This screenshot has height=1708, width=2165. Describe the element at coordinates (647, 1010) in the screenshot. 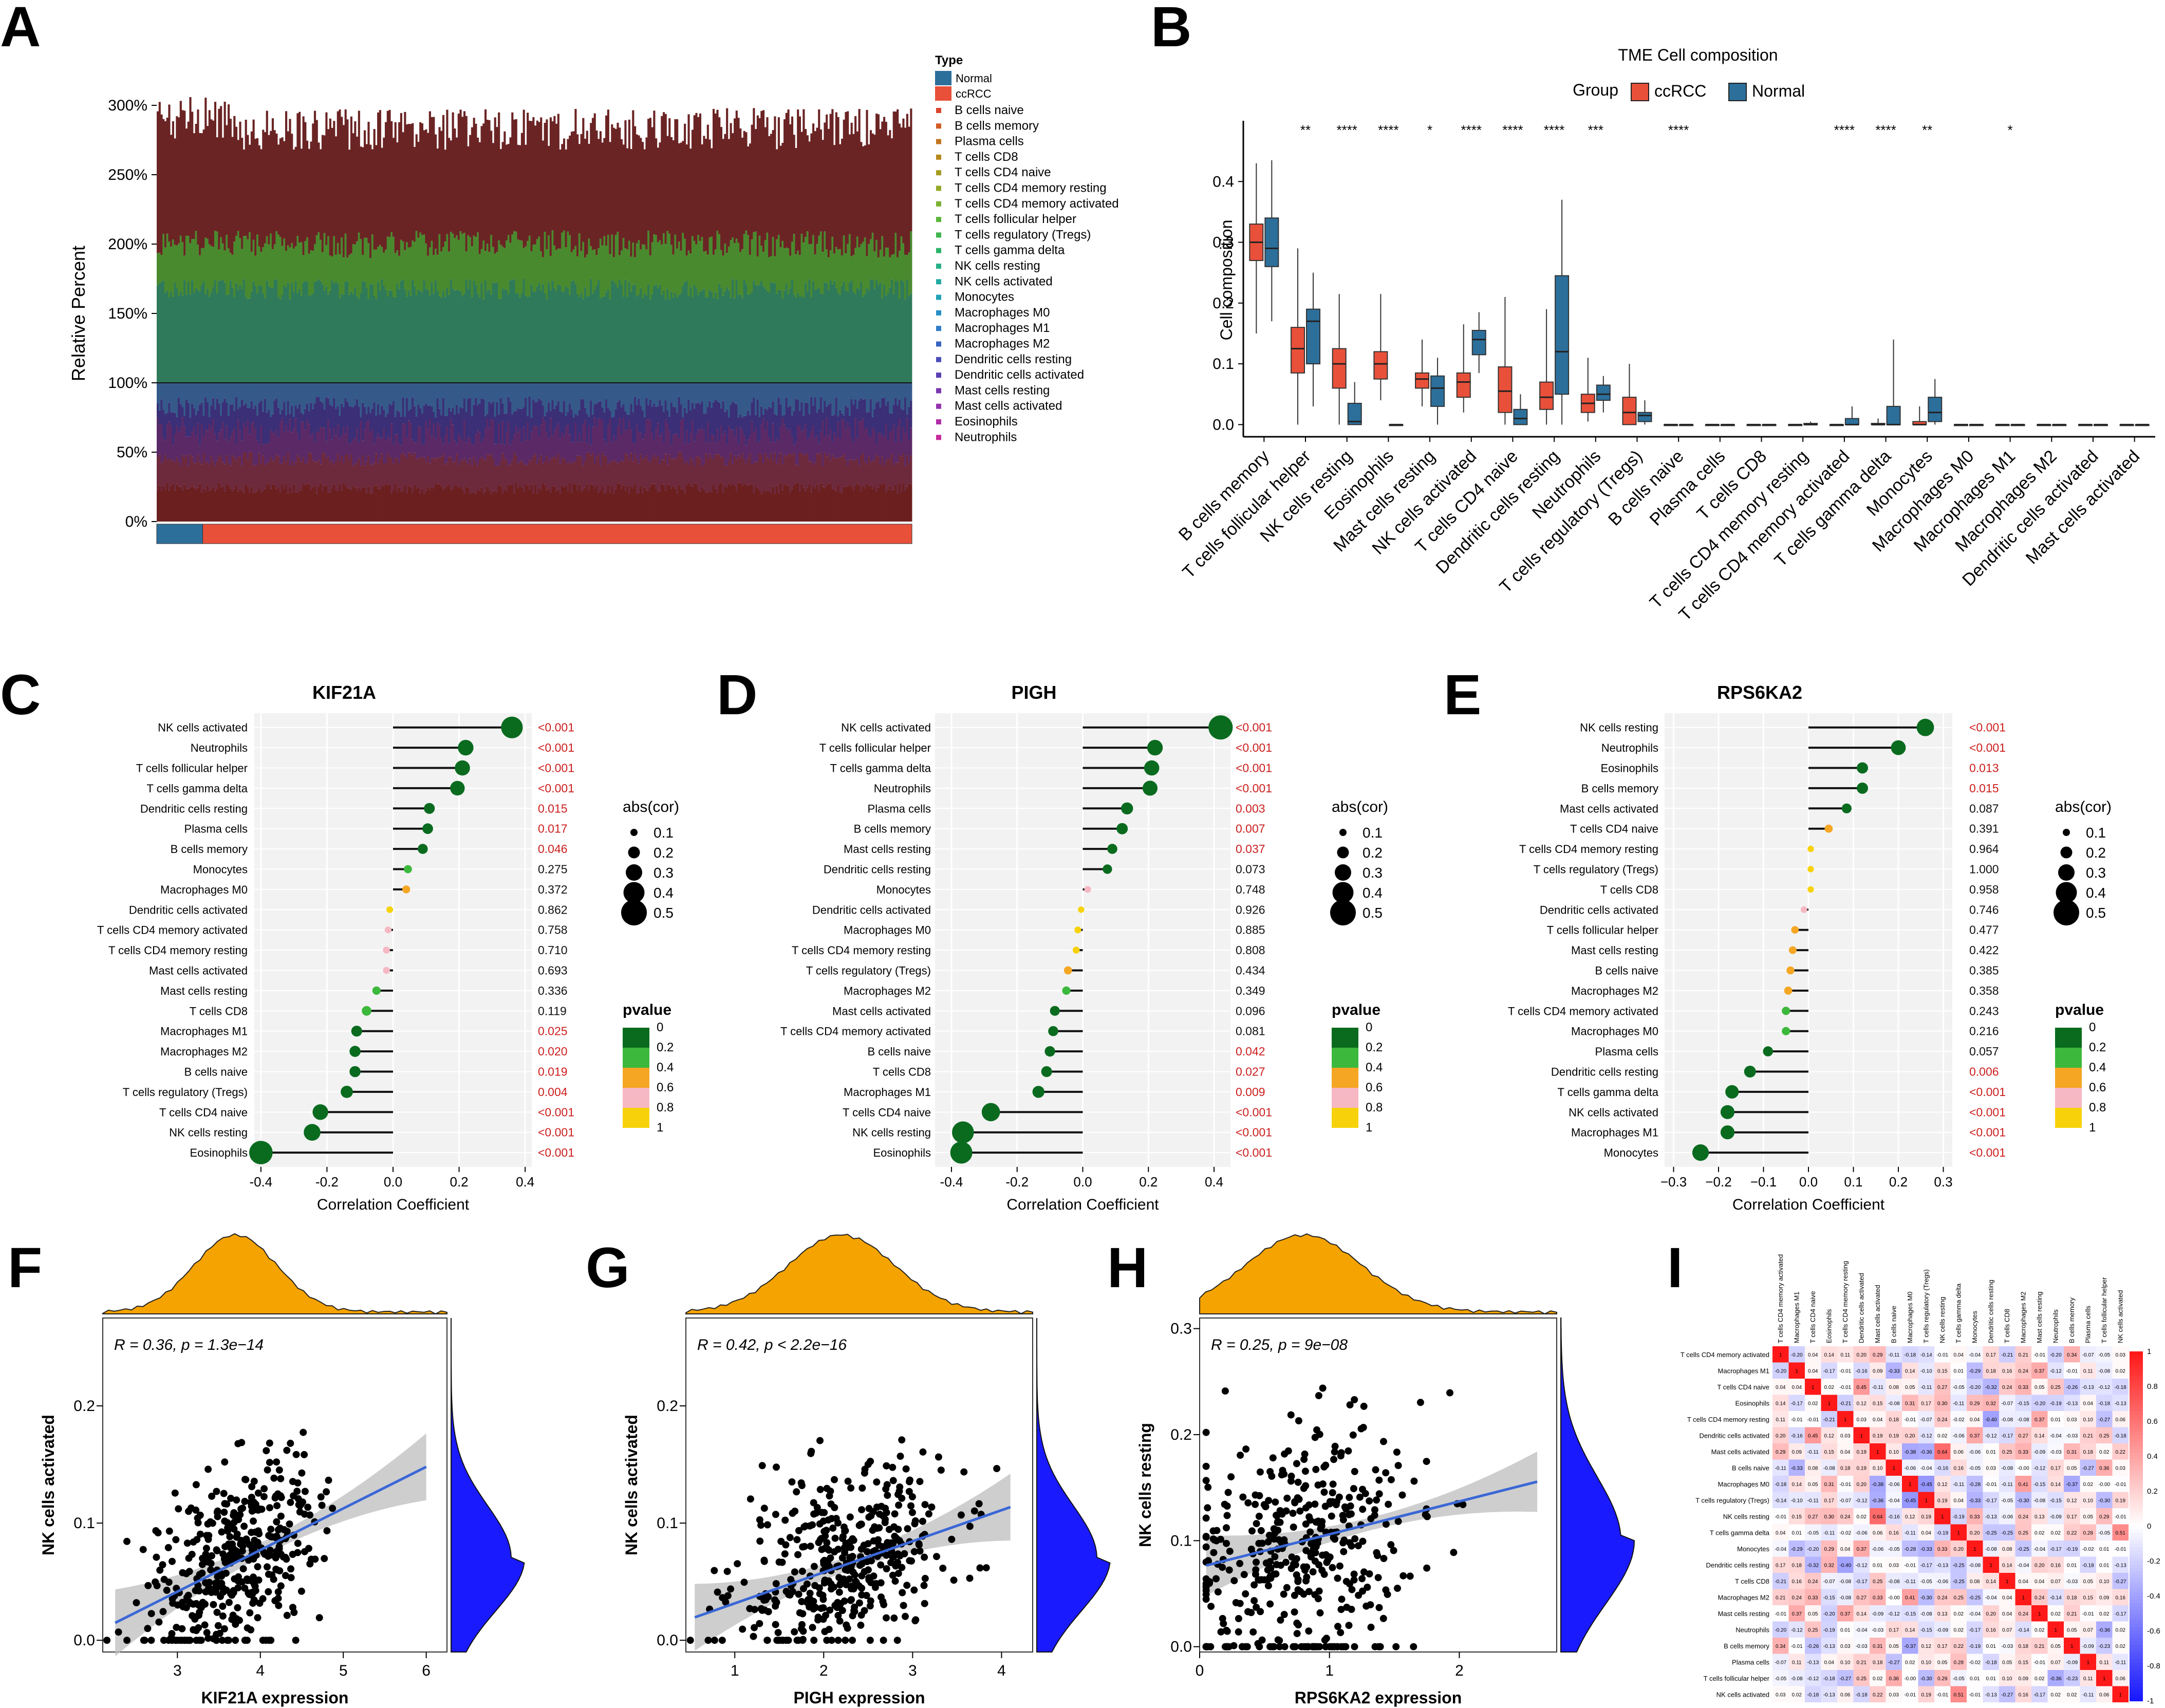

I see `color-legend-title: pvalue` at that location.